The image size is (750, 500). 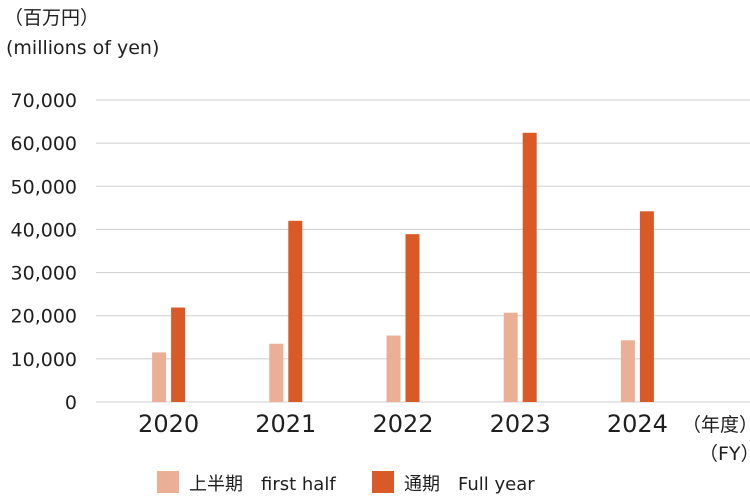 I want to click on legend: 上半期 first half 通期 Full year, so click(x=346, y=483).